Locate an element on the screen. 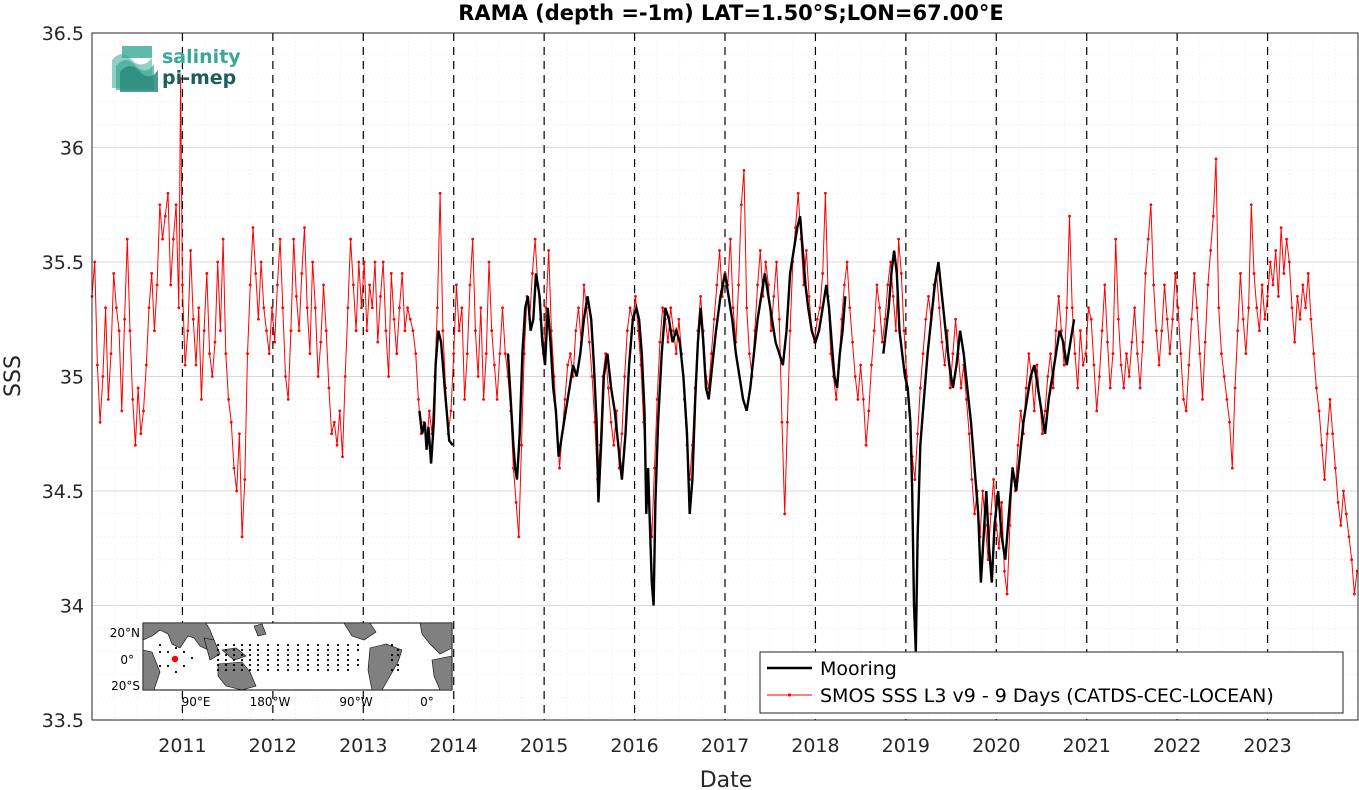 This screenshot has height=790, width=1359. inset-lat-label-0: 0° is located at coordinates (127, 660).